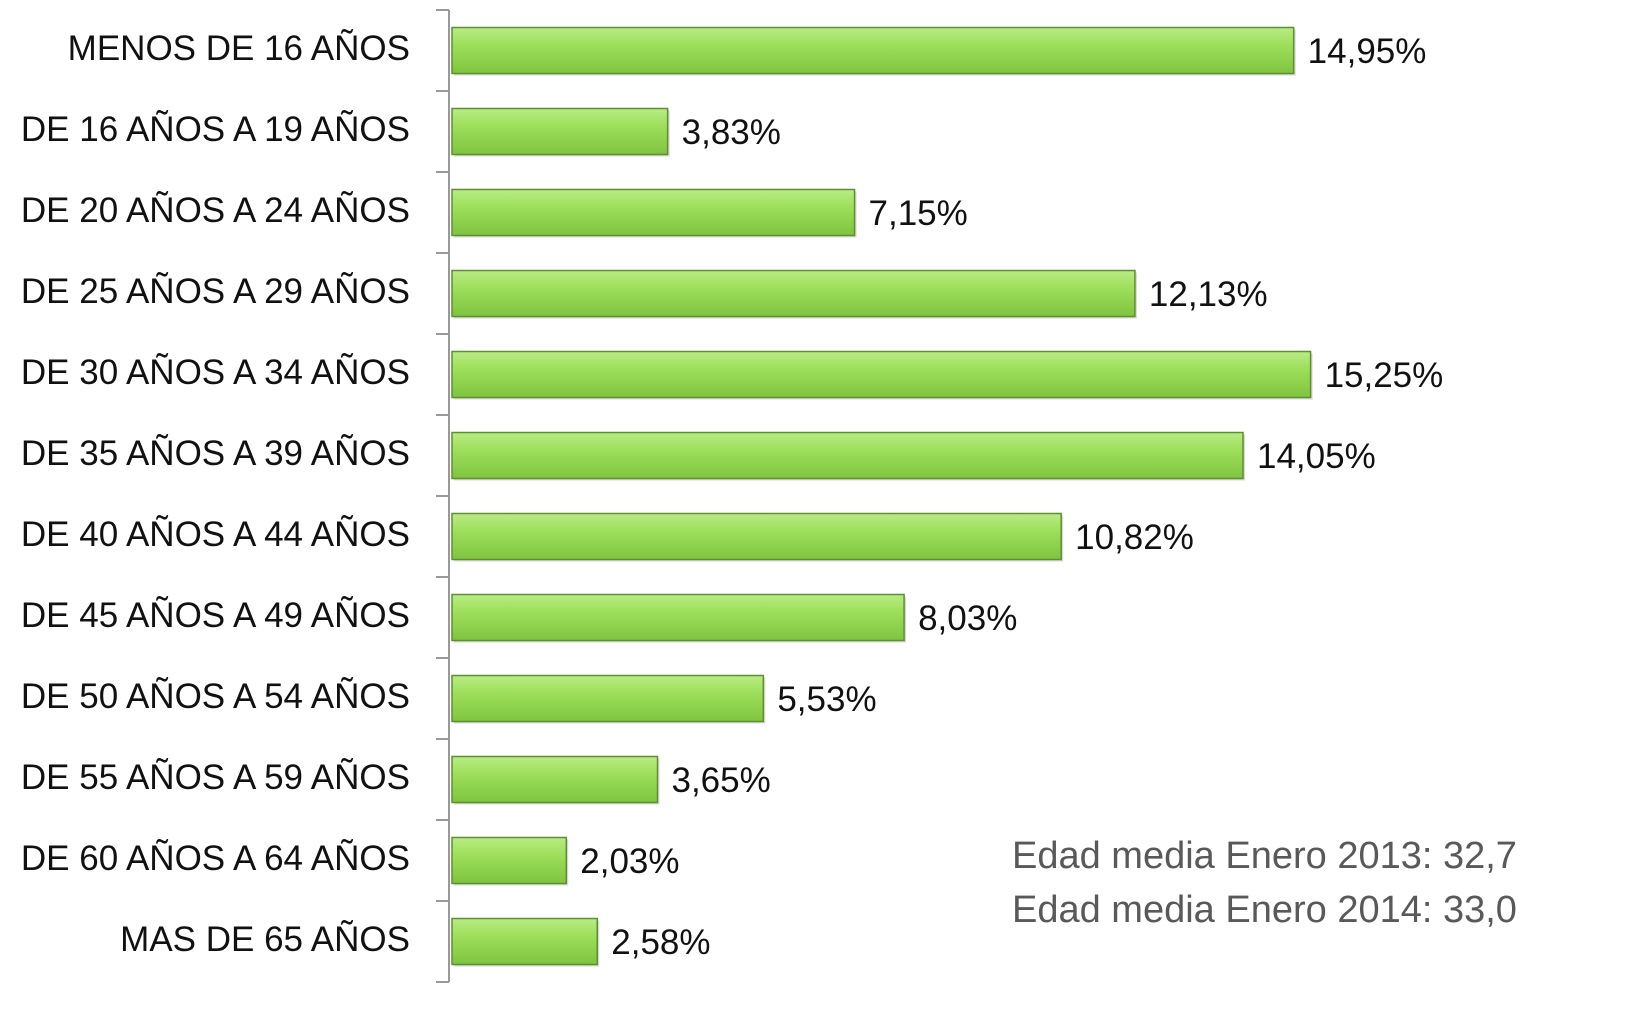 The height and width of the screenshot is (1016, 1631). I want to click on y-tick-label: DE 55 AÑOS A 59 AÑOS, so click(215, 777).